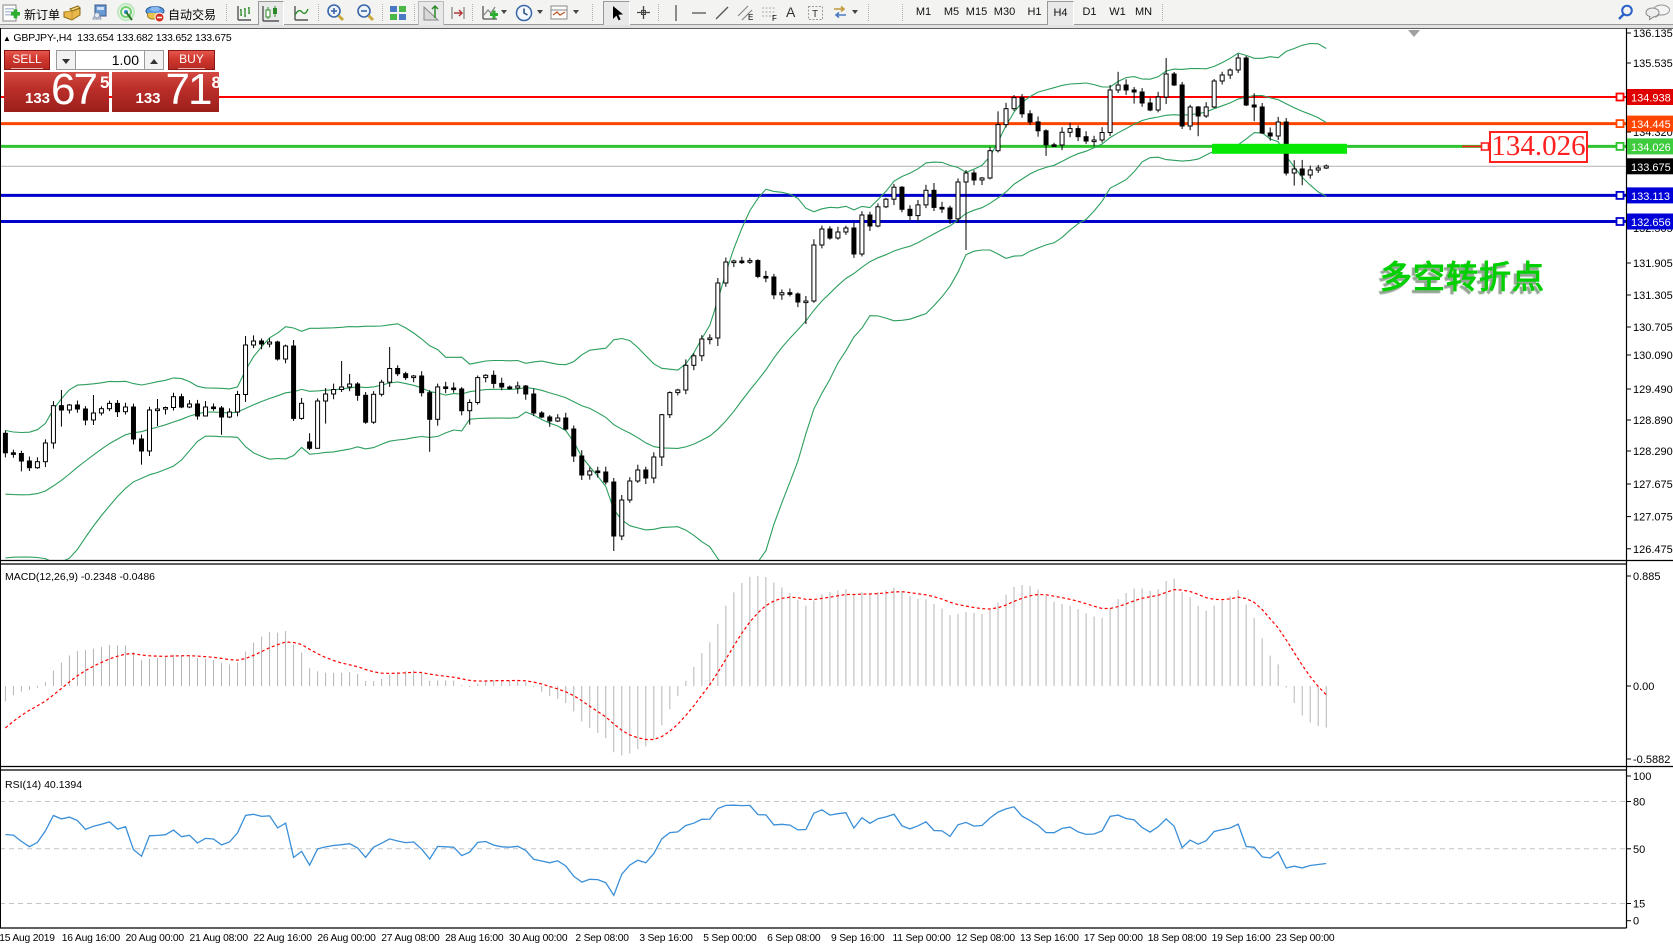 This screenshot has height=949, width=1673. Describe the element at coordinates (80, 577) in the screenshot. I see `svg-text: MACD(12,26,9) -0.2348 -0.0486` at that location.